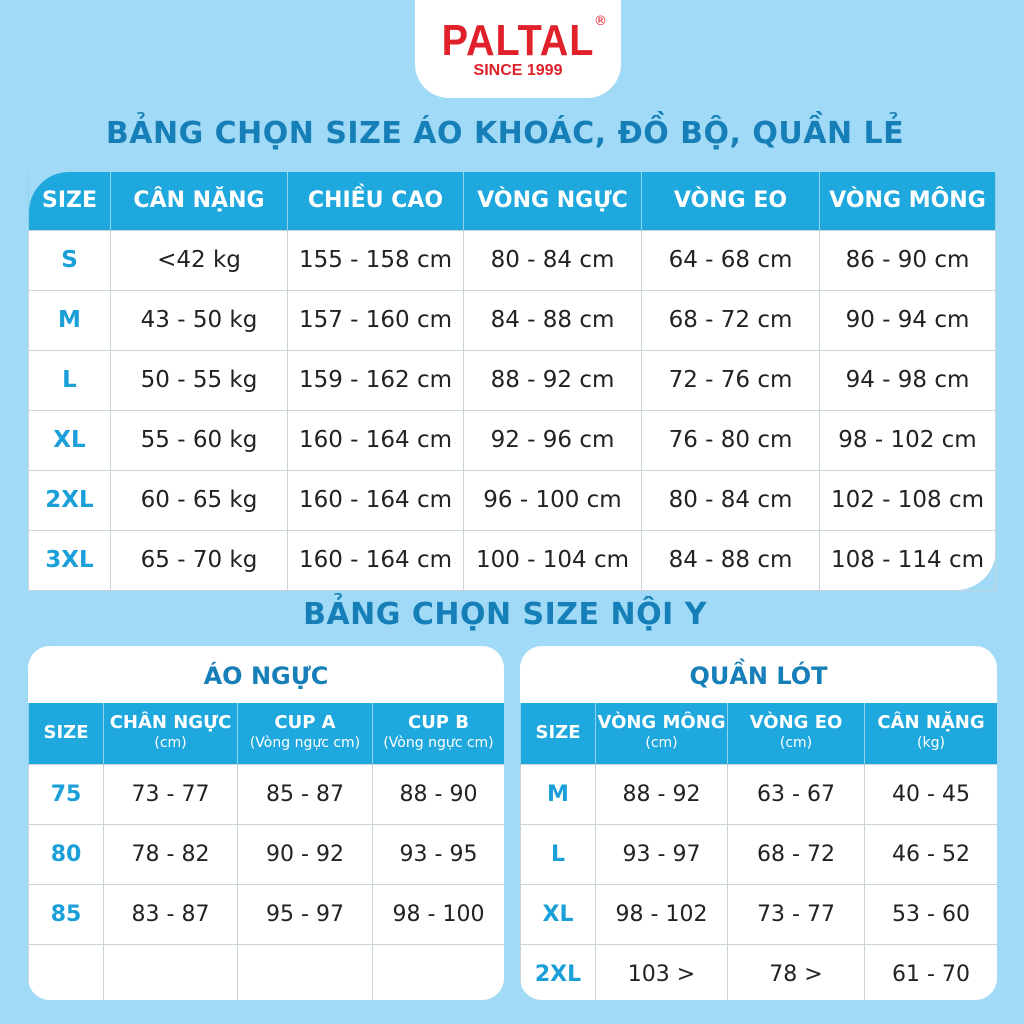 The image size is (1024, 1024). I want to click on table-cell: 95 - 97, so click(305, 914).